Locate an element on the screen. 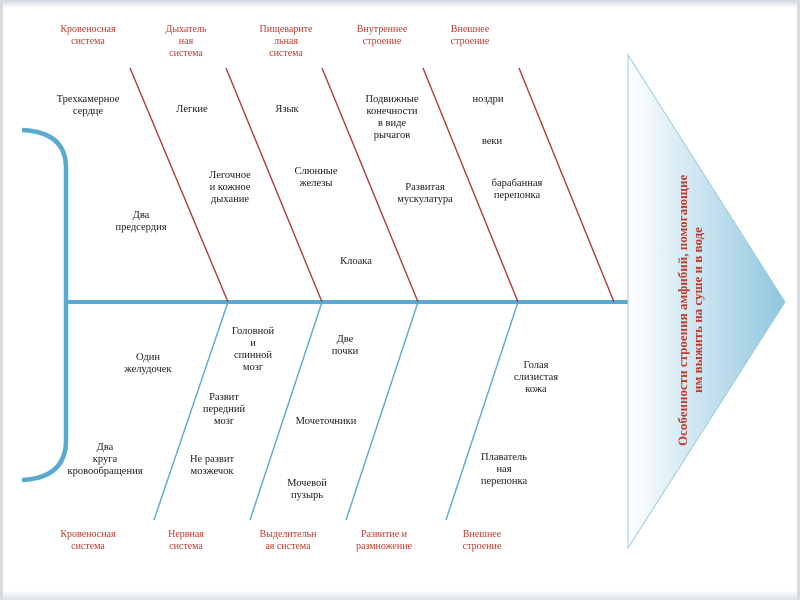 The width and height of the screenshot is (800, 600). item-razvit-peredniy-mozg: Развит передний мозг is located at coordinates (224, 409).